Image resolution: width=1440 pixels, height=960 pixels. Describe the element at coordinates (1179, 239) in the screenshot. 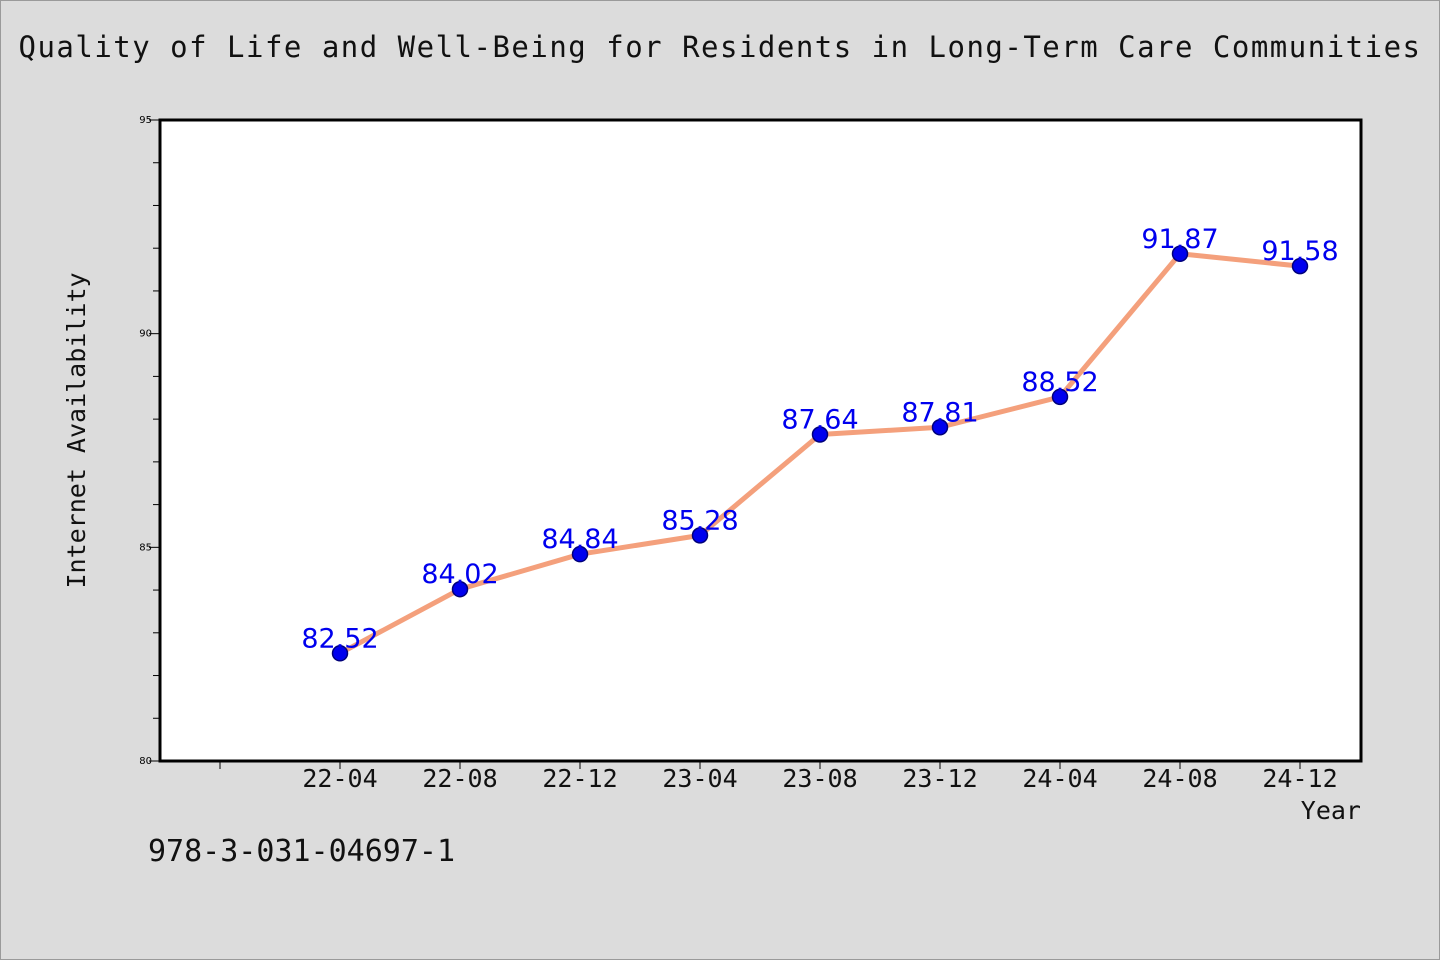

I see `data-label: 91.87` at that location.